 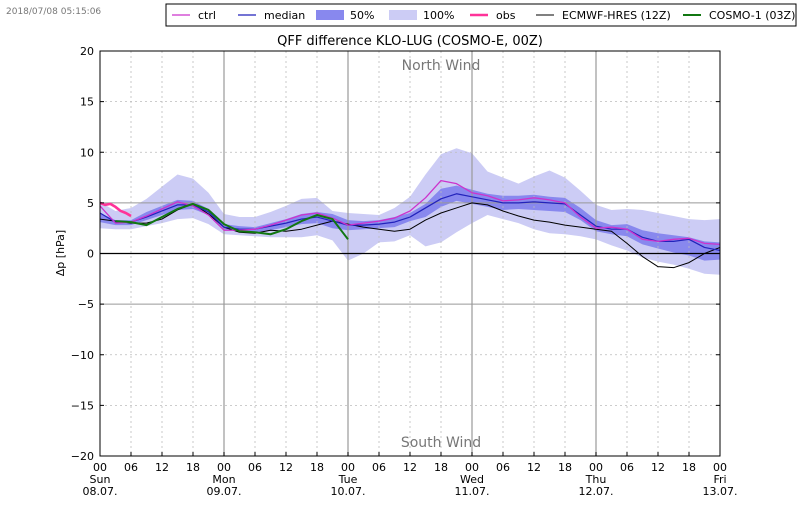 I want to click on y-tick-label: 0, so click(x=90, y=254).